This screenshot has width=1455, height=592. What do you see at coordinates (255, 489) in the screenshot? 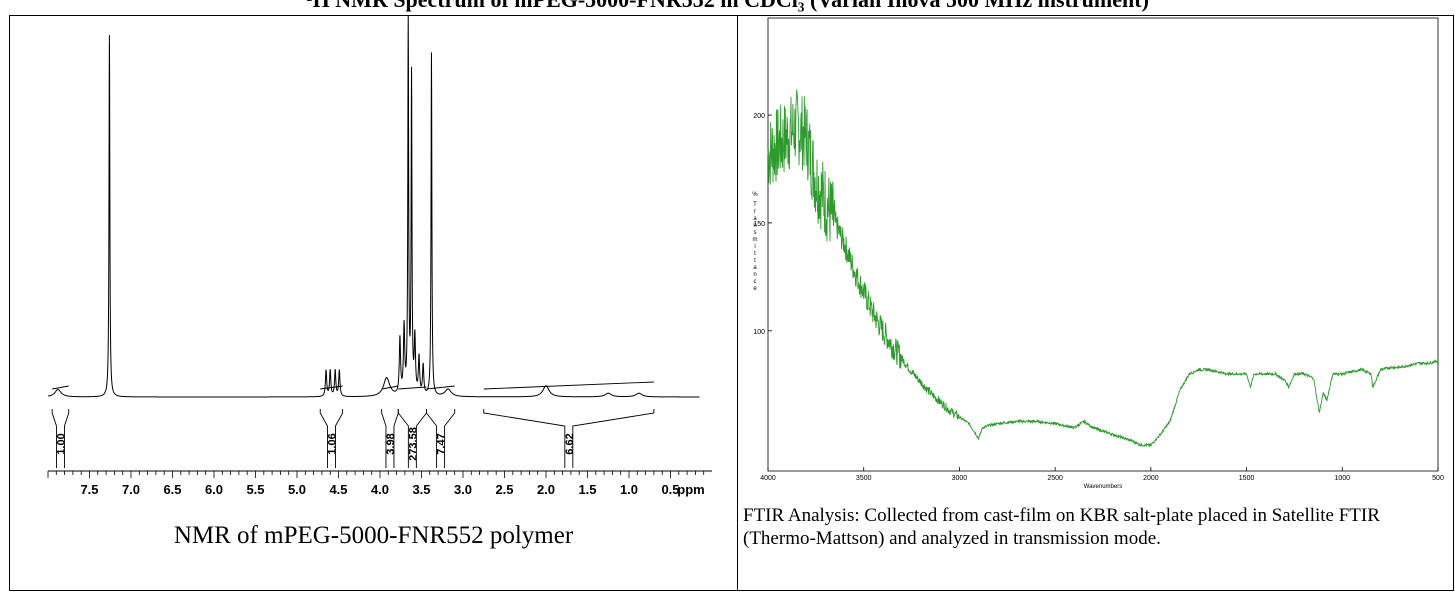
I see `nmr-x-tick-label: 5.5` at bounding box center [255, 489].